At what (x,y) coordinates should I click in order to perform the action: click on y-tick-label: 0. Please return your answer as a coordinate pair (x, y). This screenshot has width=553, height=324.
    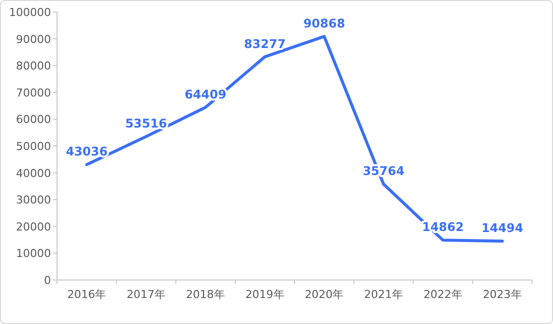
    Looking at the image, I should click on (47, 280).